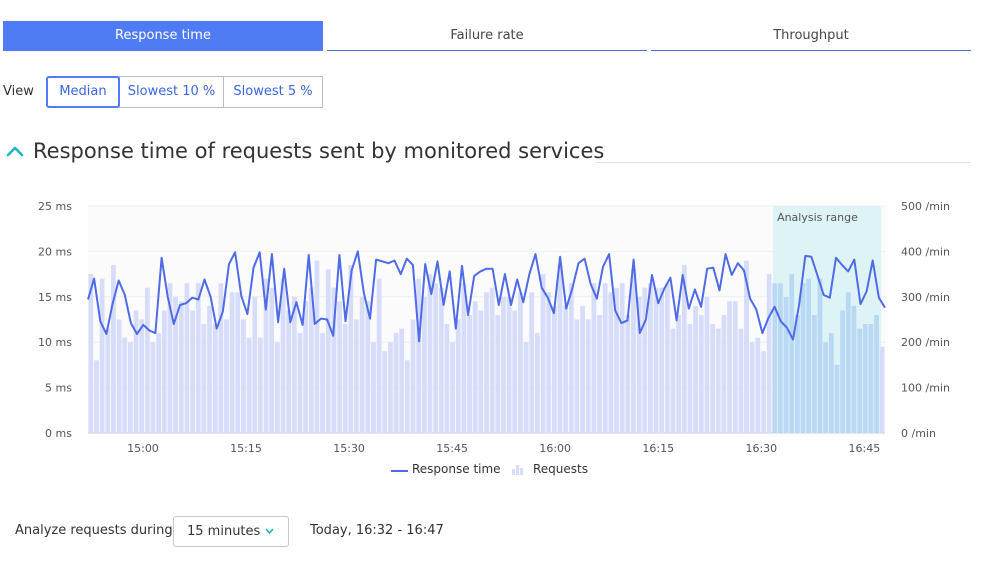 This screenshot has width=986, height=561. I want to click on tab-response-time: Response time, so click(163, 36).